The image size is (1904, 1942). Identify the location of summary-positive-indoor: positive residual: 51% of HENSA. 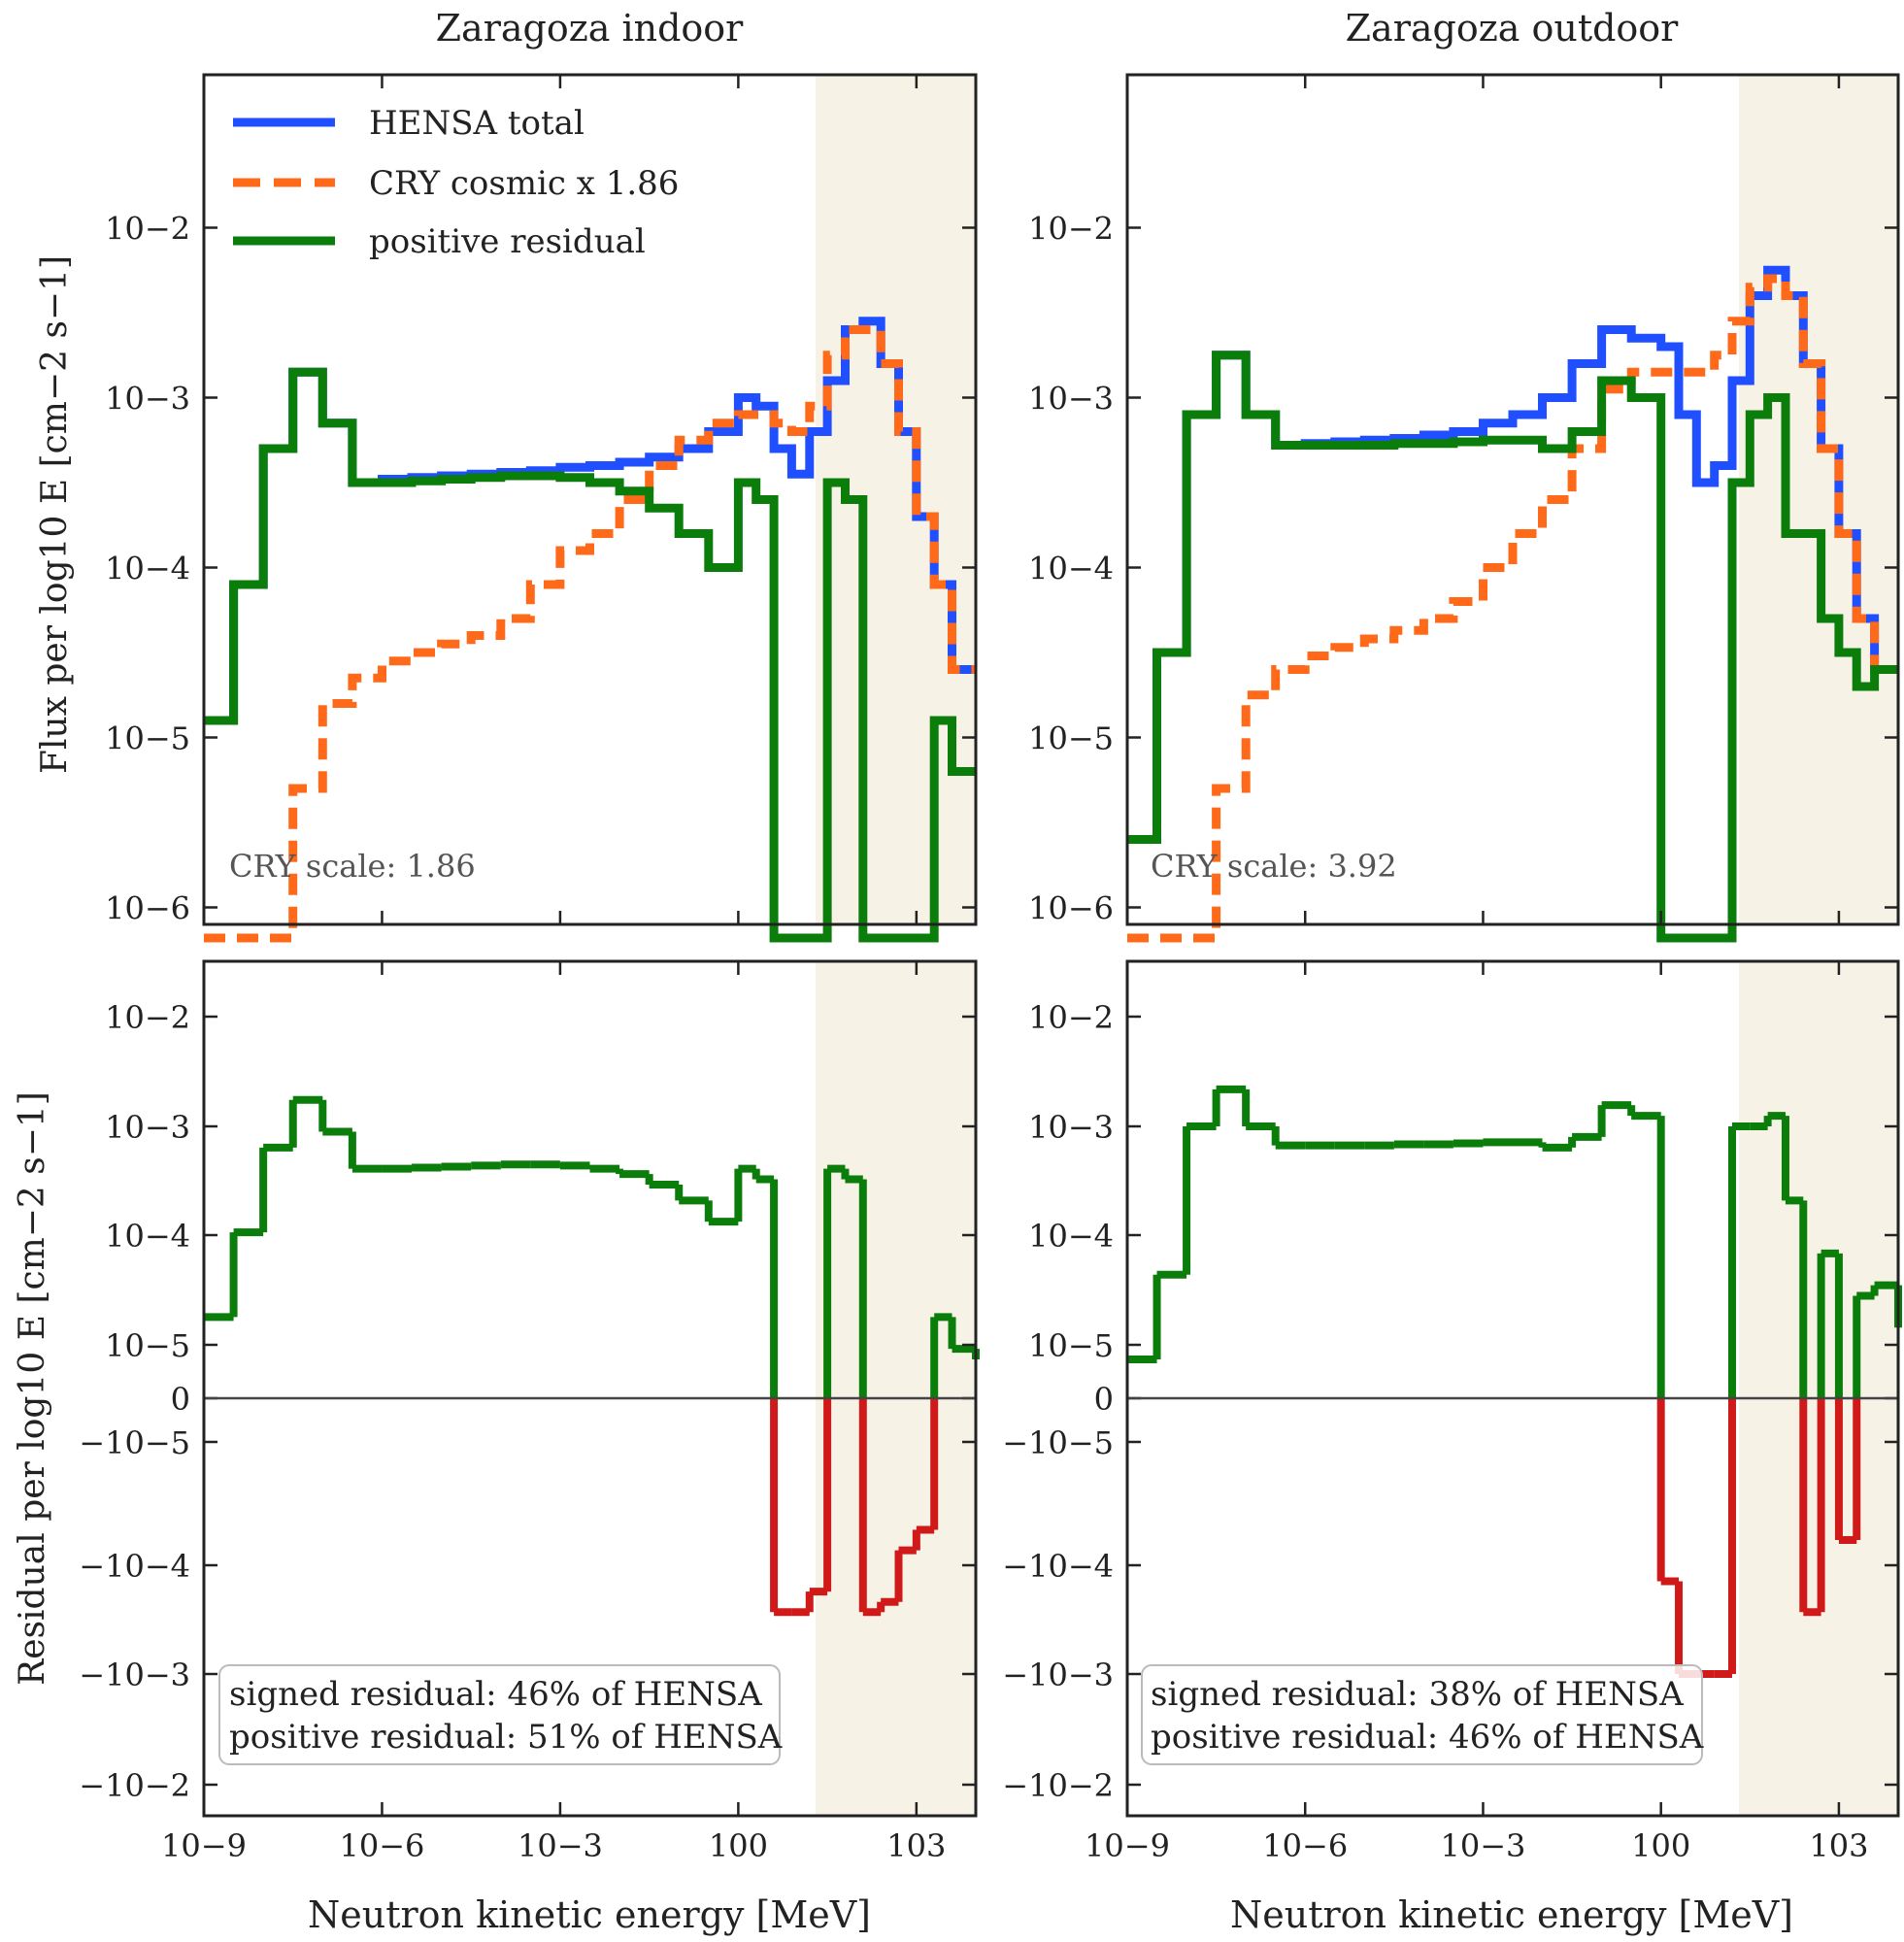
(506, 1737).